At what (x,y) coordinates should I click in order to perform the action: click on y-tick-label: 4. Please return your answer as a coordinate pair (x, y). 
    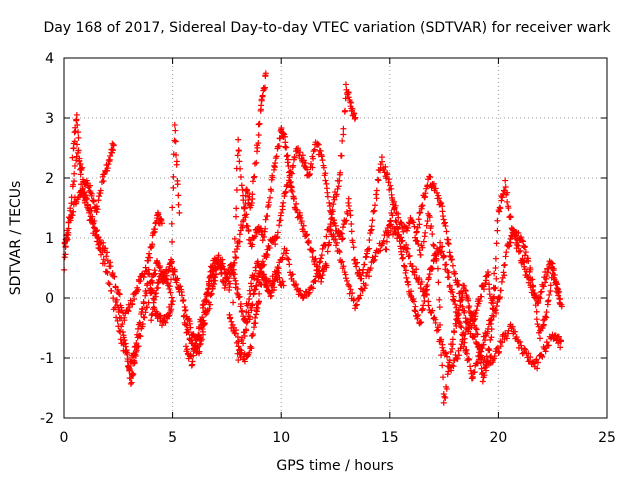
    Looking at the image, I should click on (49, 59).